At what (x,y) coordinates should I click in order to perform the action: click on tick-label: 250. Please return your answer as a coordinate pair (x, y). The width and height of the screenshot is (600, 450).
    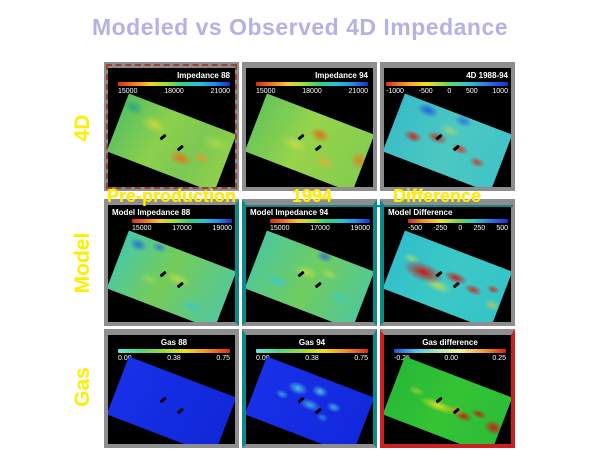
    Looking at the image, I should click on (479, 228).